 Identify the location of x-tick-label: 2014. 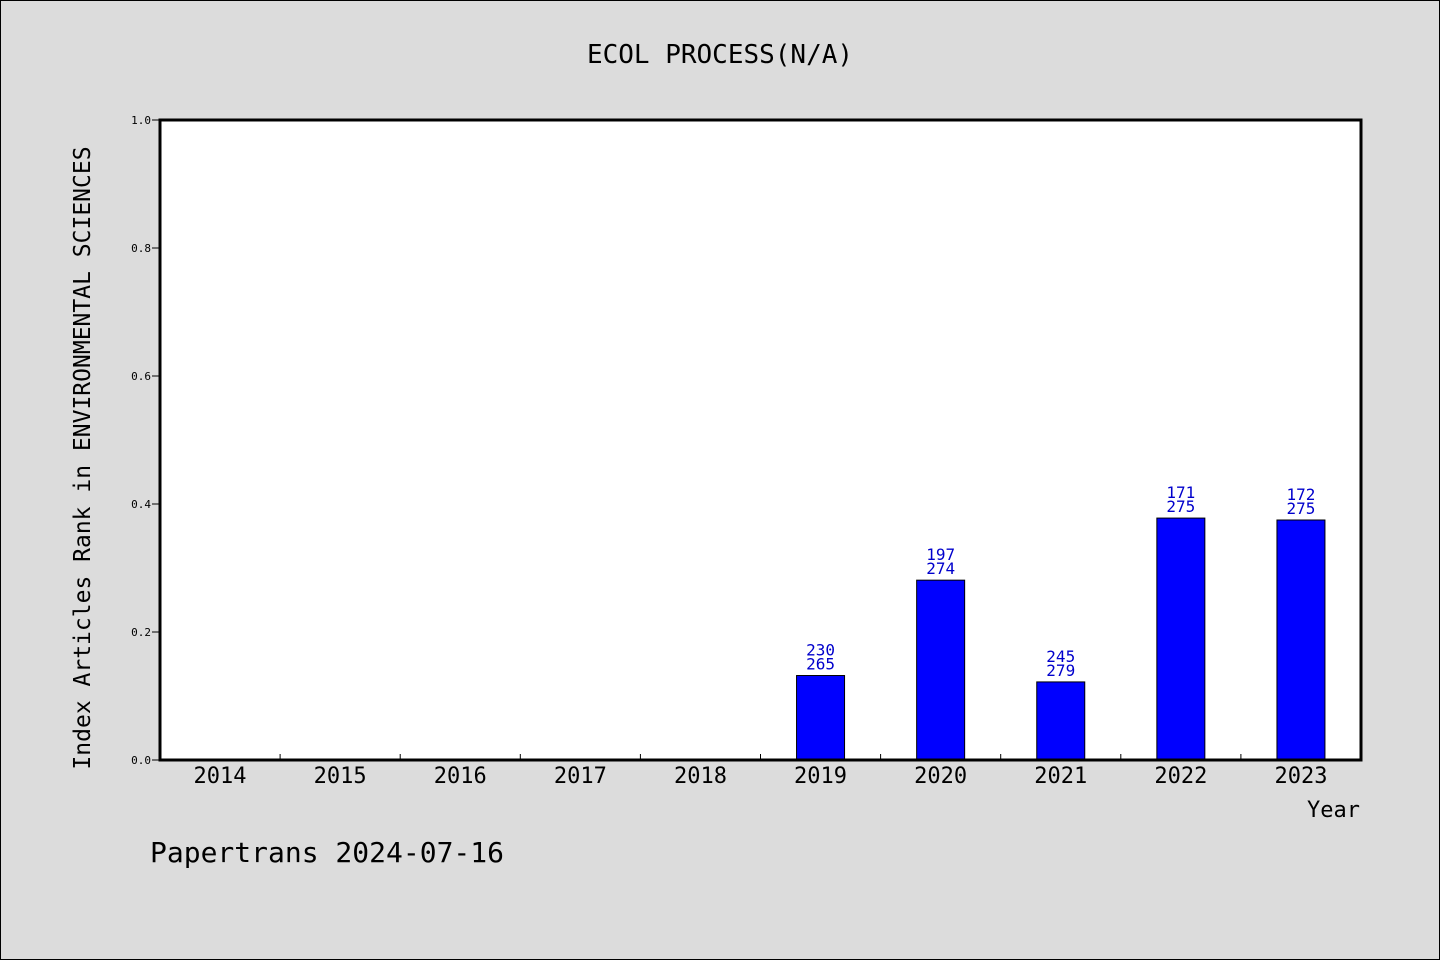
(220, 776).